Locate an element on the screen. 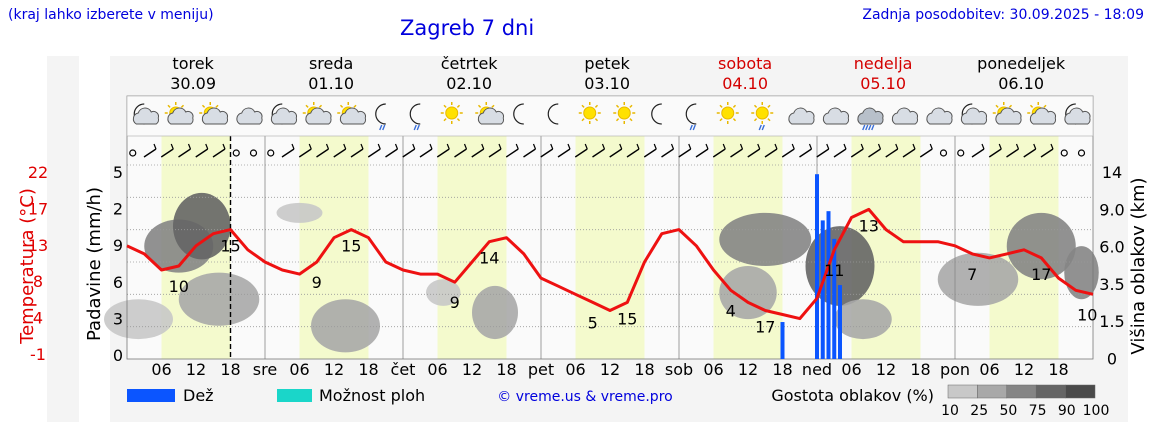  cloud-density-label: Gostota oblakov (%) is located at coordinates (852, 395).